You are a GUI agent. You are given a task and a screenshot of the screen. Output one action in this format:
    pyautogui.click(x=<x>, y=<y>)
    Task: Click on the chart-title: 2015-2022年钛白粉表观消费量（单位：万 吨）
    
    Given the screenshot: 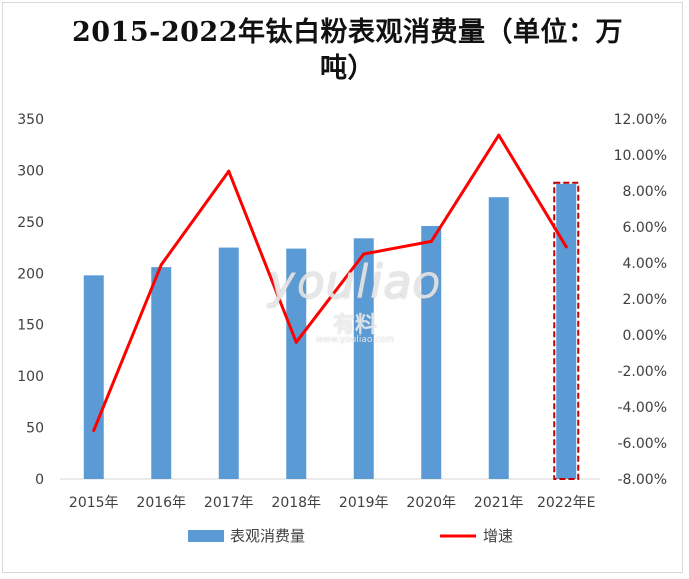 What is the action you would take?
    pyautogui.click(x=347, y=51)
    